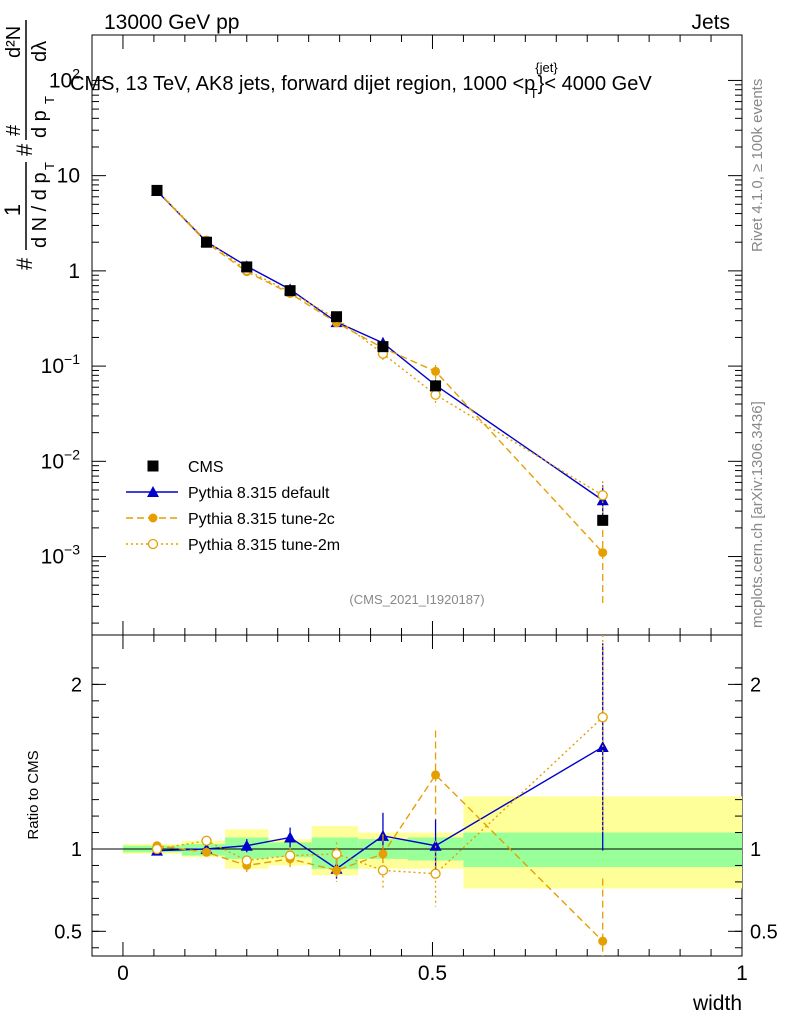 The image size is (786, 1024). Describe the element at coordinates (123, 973) in the screenshot. I see `ratio-xtick-label: 0` at that location.